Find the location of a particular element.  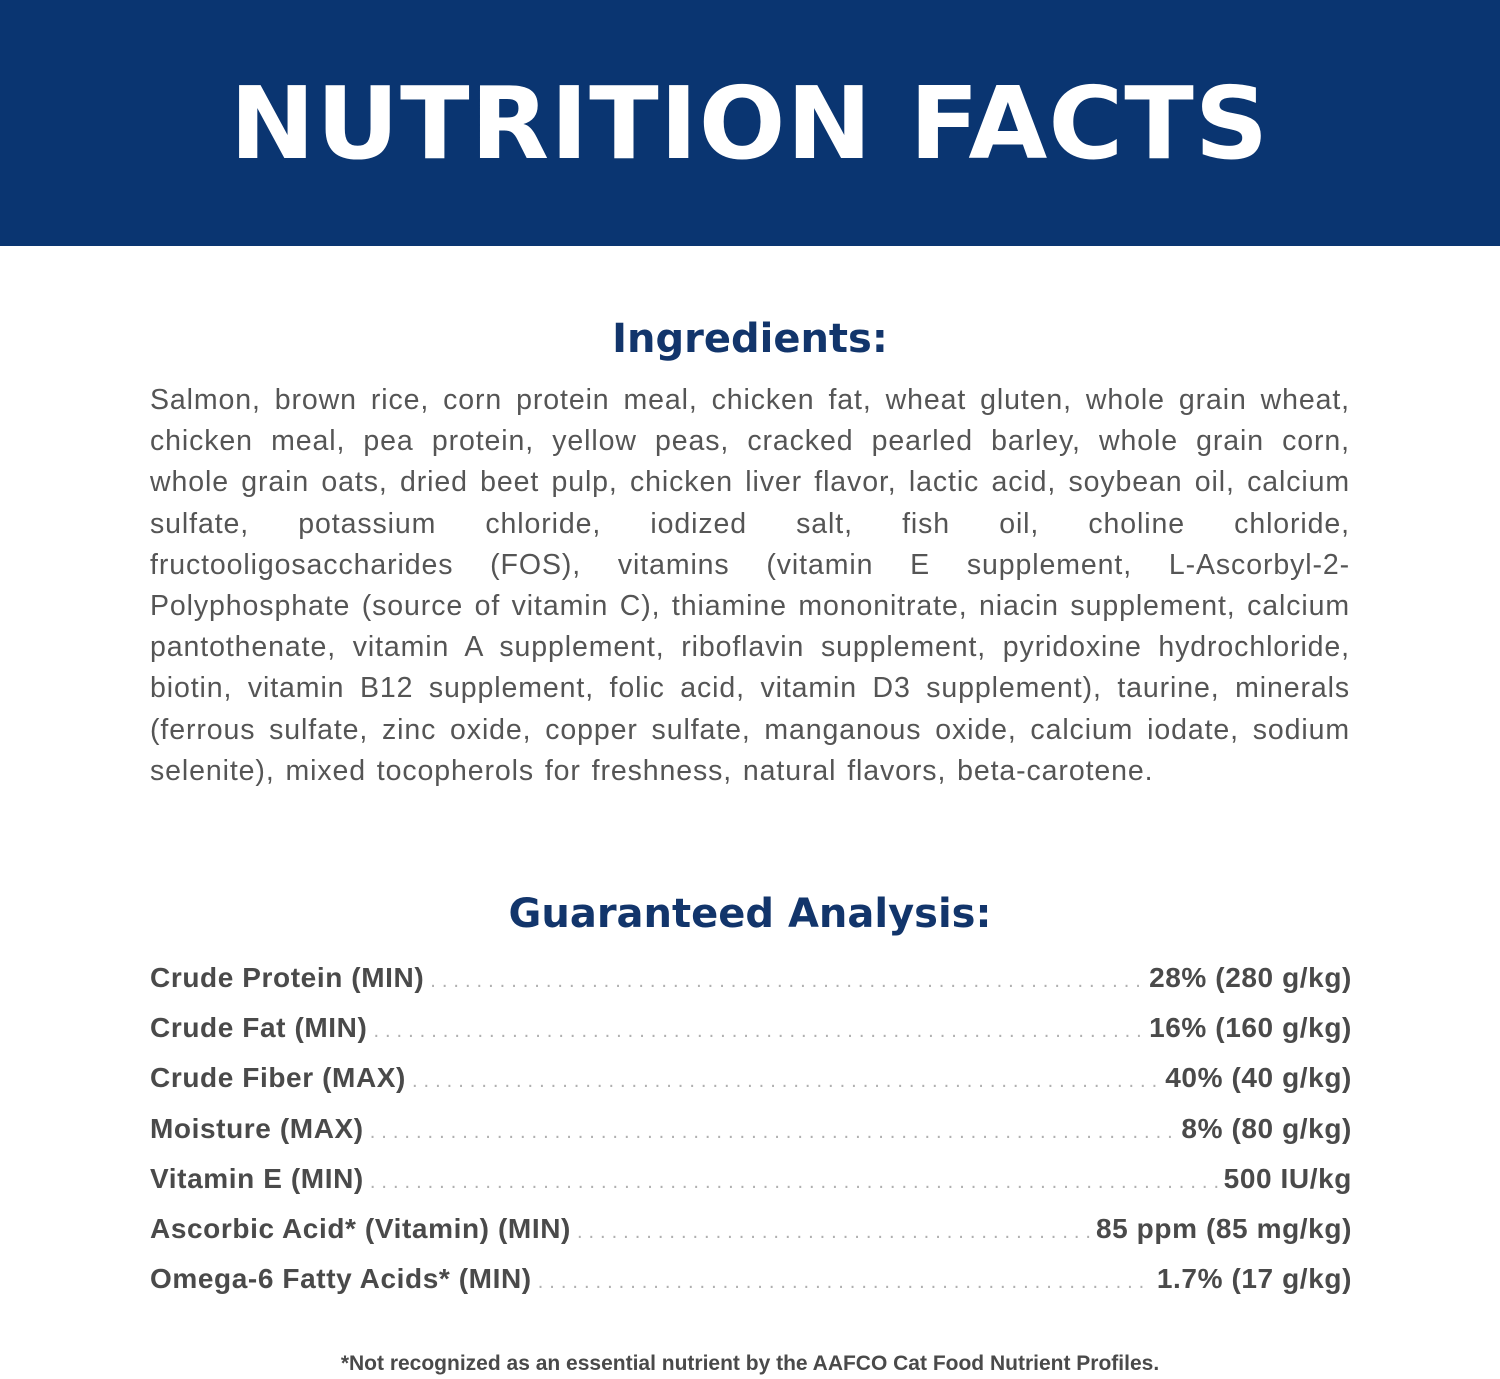

row-value: 40% (40 g/kg) is located at coordinates (1258, 1078).